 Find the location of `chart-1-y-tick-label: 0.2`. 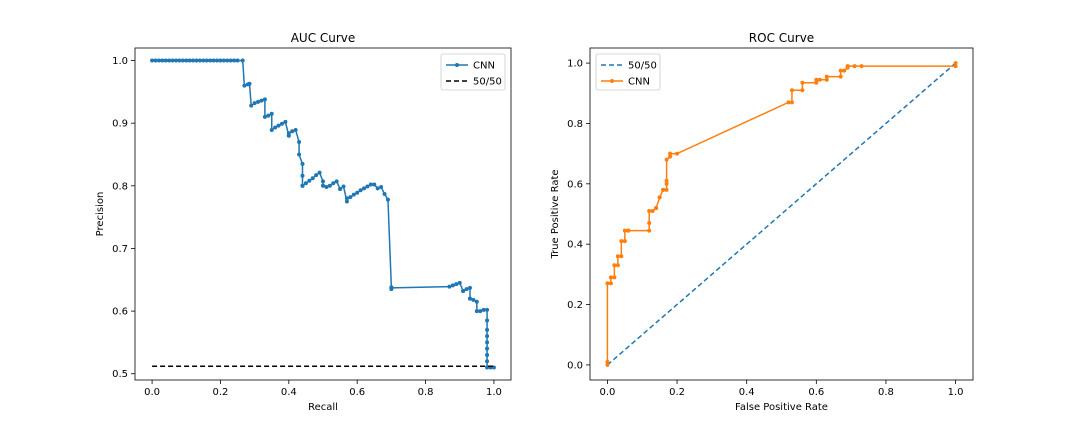

chart-1-y-tick-label: 0.2 is located at coordinates (575, 305).